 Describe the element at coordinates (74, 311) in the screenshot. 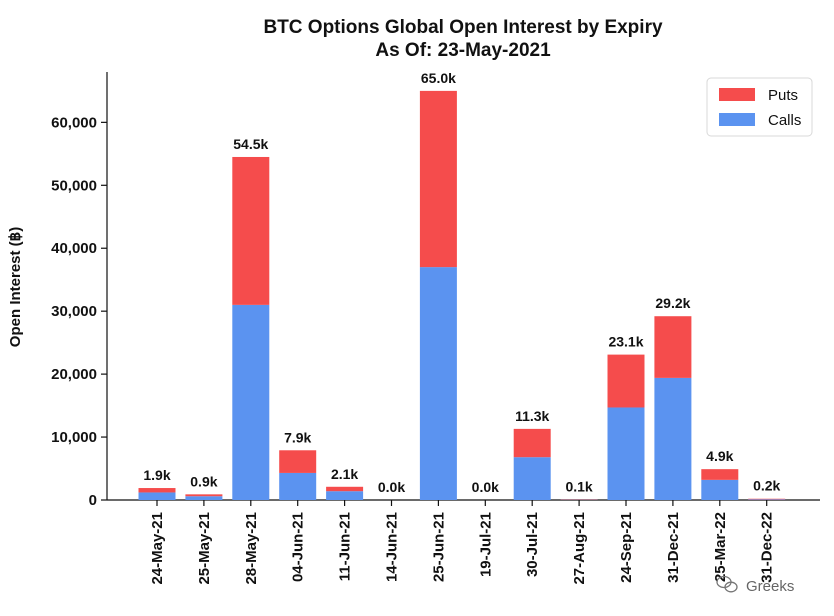

I see `y-tick-label: 30,000` at that location.